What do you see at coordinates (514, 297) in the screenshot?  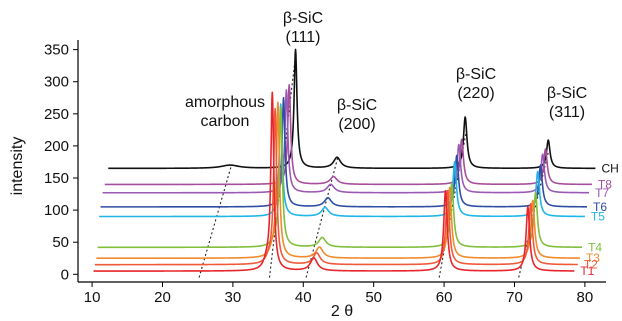 I see `x-tick-label: 70` at bounding box center [514, 297].